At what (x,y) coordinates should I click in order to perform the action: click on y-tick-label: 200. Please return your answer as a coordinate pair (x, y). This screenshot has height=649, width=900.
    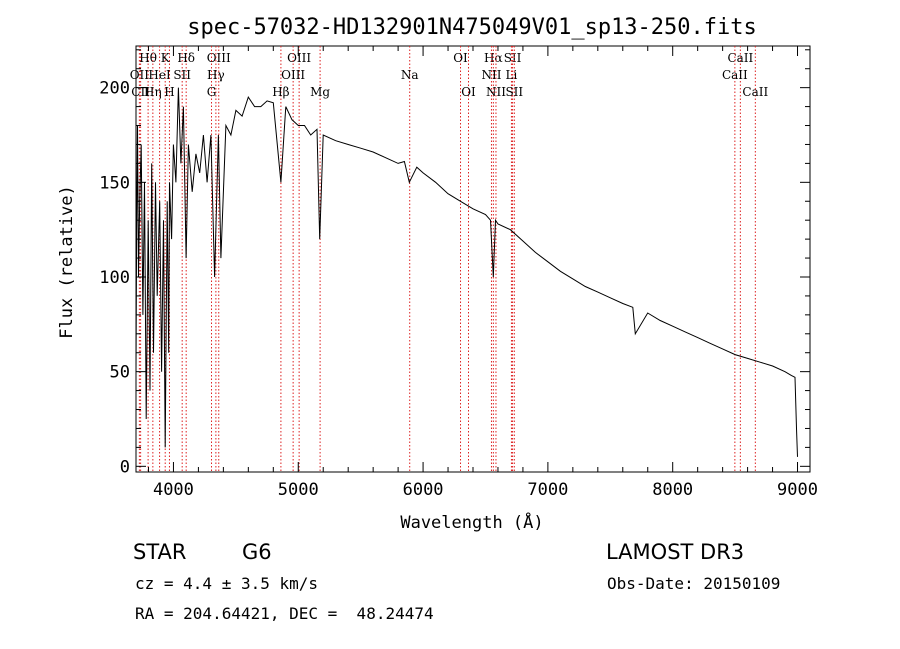
    Looking at the image, I should click on (114, 89).